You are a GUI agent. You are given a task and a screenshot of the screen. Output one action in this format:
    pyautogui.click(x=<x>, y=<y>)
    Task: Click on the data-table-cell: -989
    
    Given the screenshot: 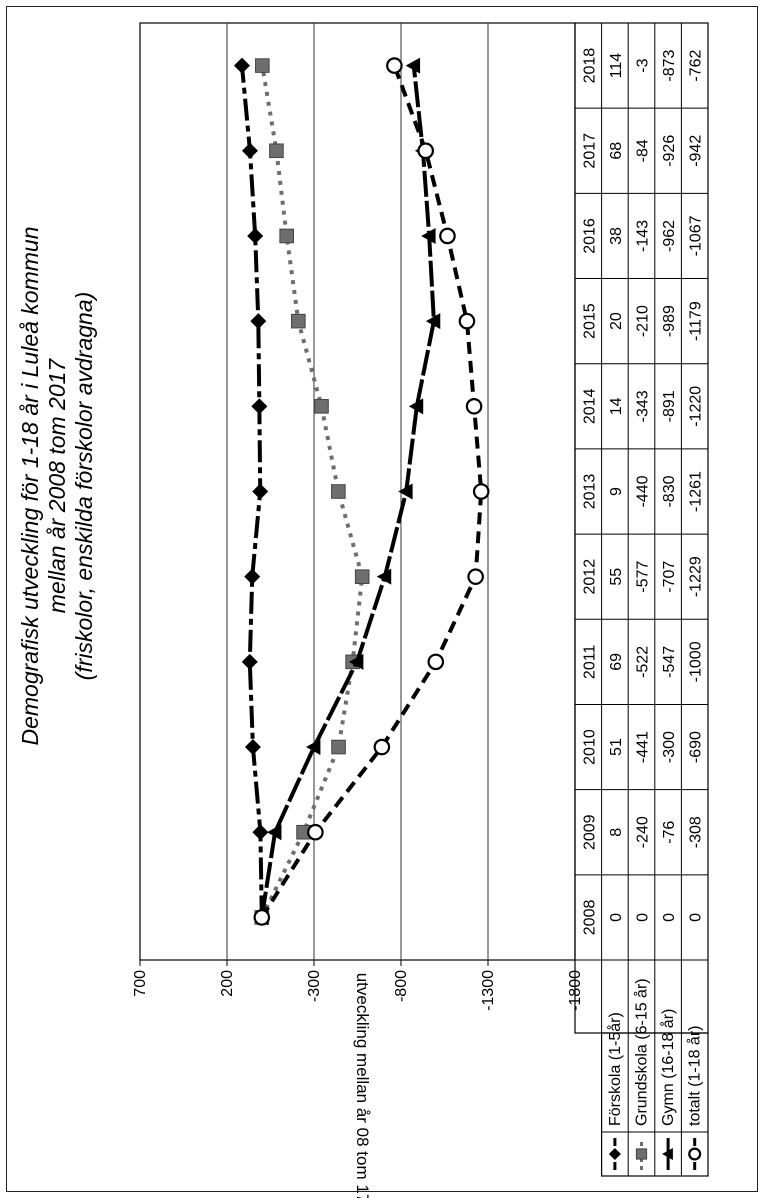 What is the action you would take?
    pyautogui.click(x=669, y=321)
    